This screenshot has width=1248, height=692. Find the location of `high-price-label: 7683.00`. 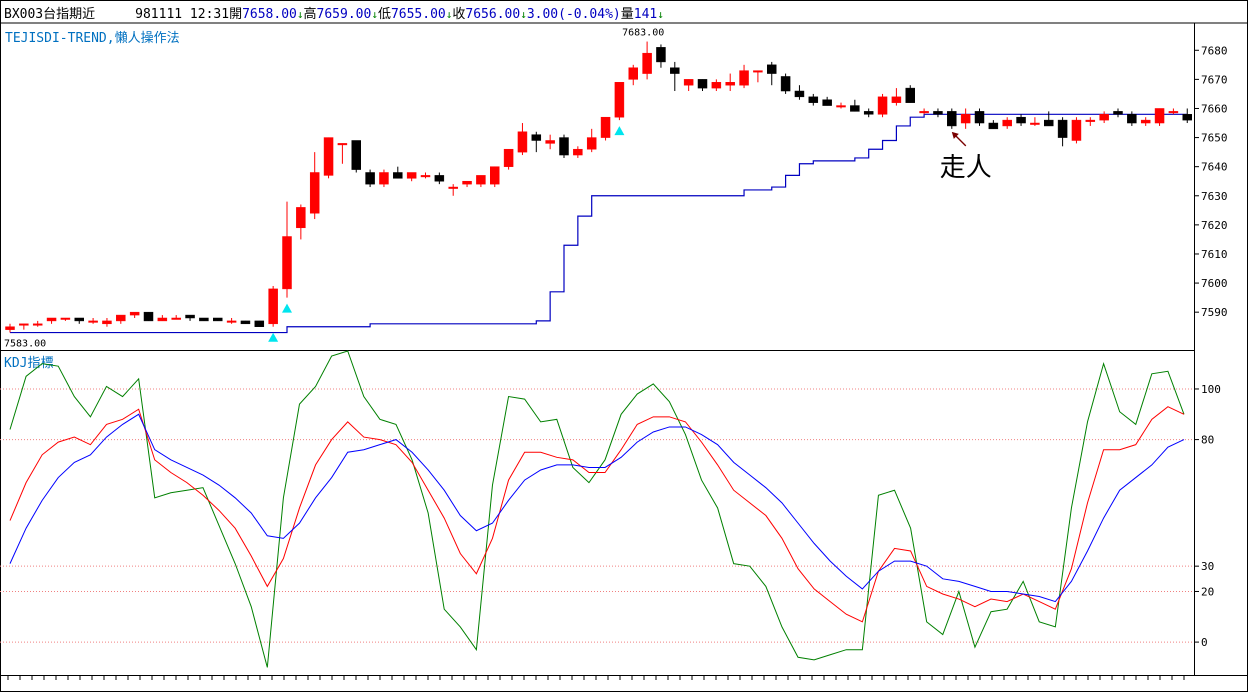

high-price-label: 7683.00 is located at coordinates (643, 33).